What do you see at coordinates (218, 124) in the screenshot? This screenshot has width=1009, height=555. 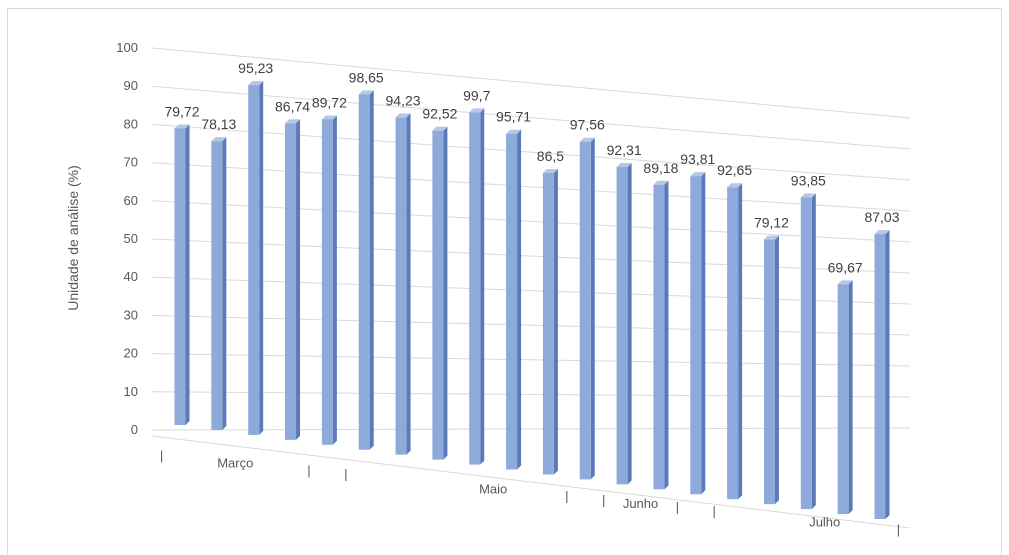 I see `data-label-2: 78,13` at bounding box center [218, 124].